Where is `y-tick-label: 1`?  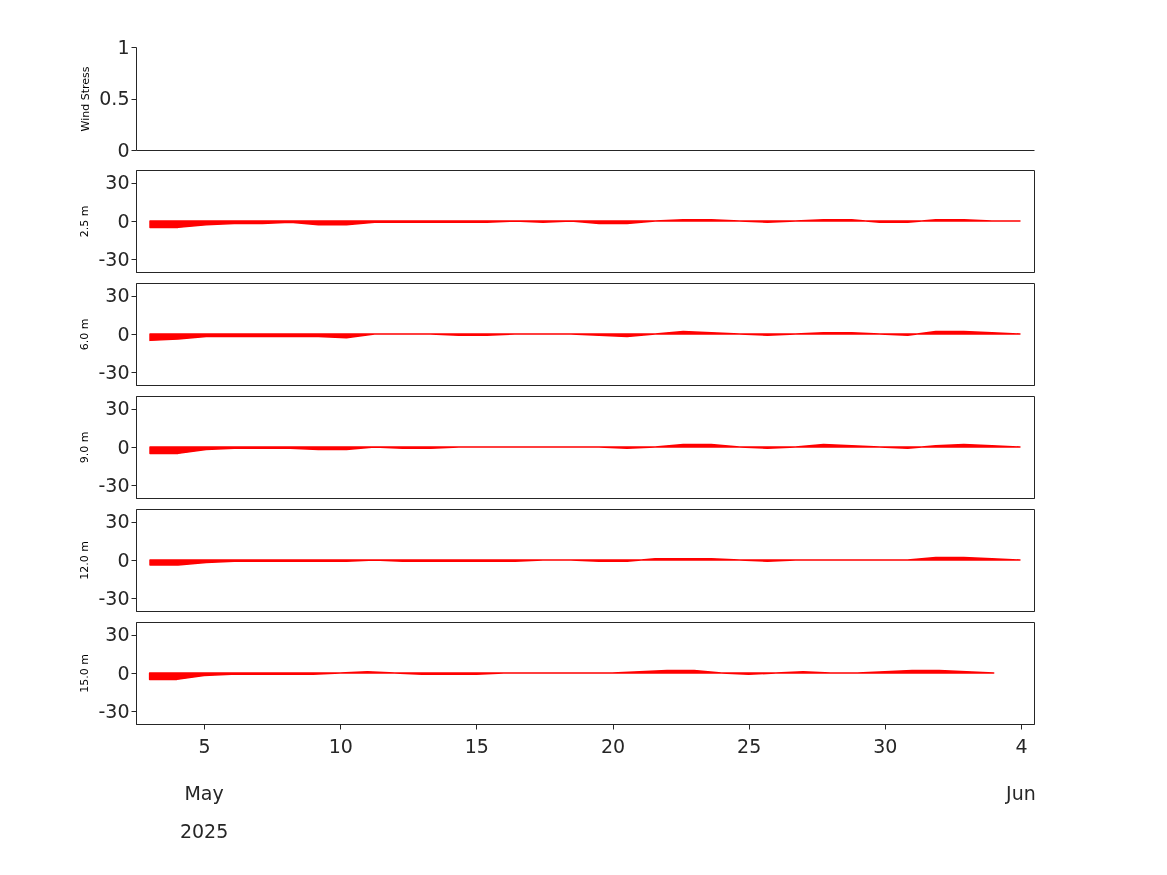 y-tick-label: 1 is located at coordinates (123, 46).